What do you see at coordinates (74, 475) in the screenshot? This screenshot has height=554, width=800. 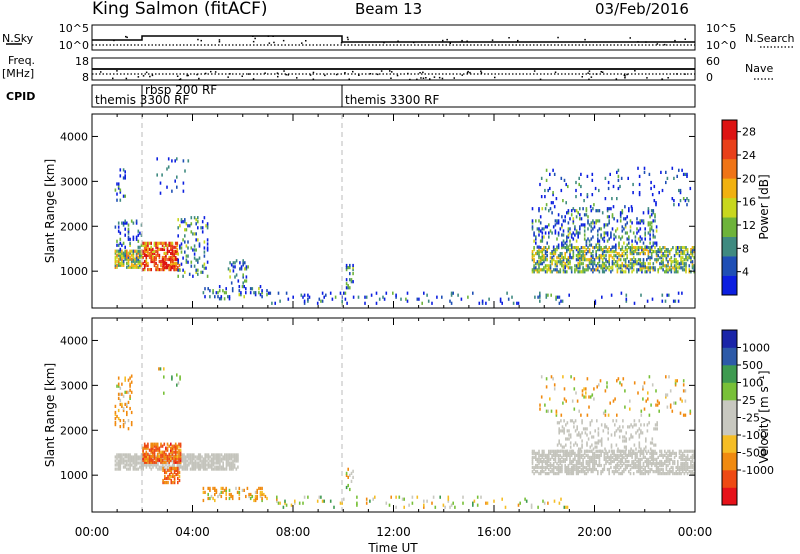 I see `y-tick-label: 1000` at bounding box center [74, 475].